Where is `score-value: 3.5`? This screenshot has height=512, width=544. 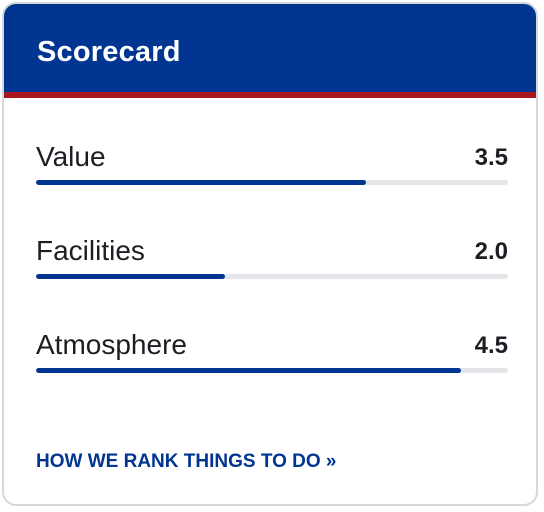 score-value: 3.5 is located at coordinates (491, 157).